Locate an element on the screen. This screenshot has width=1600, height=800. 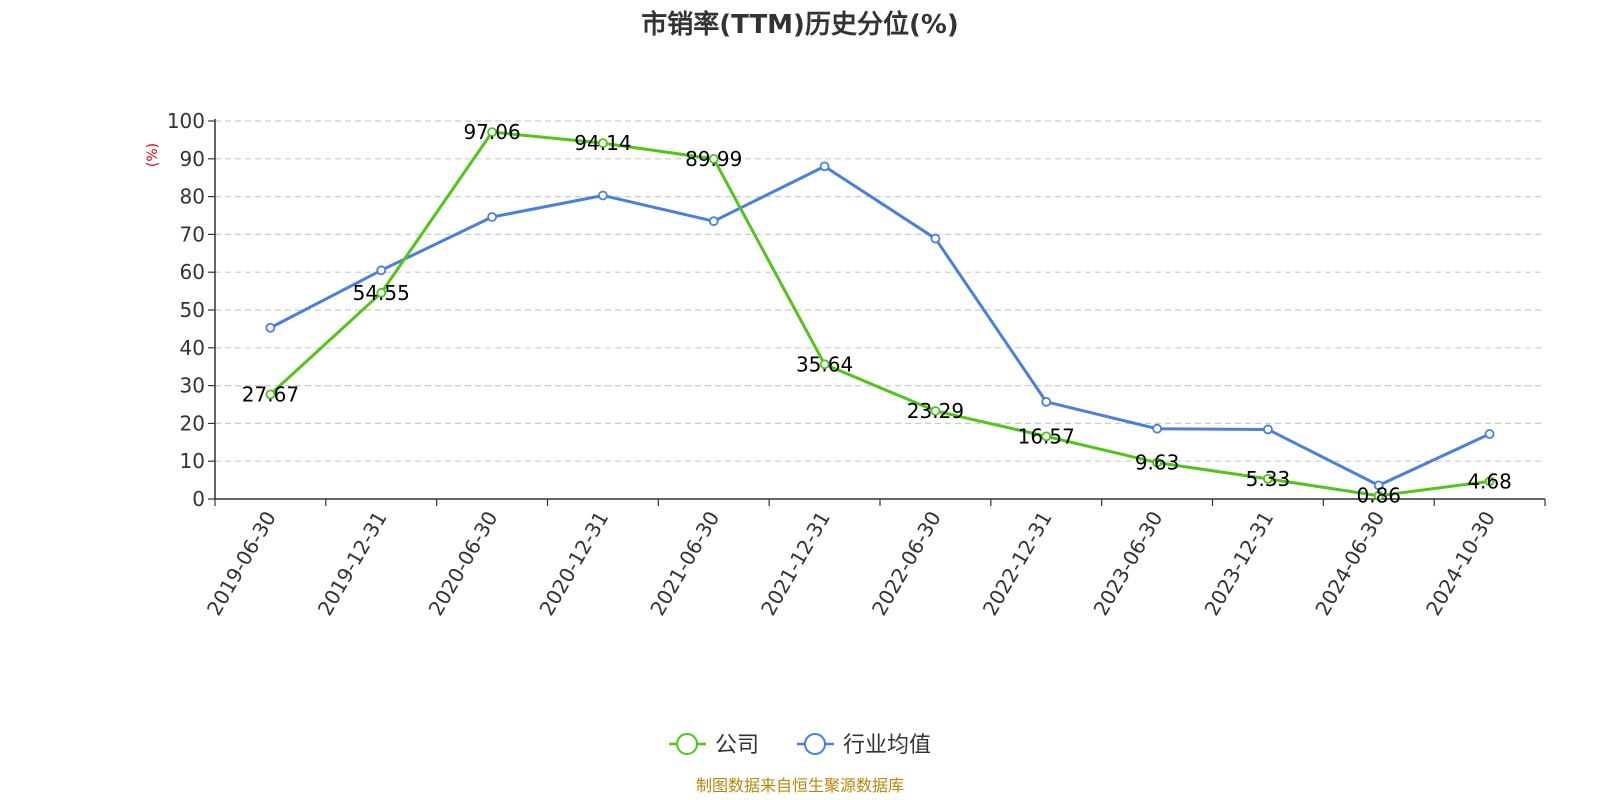
y-axis-label: (%) is located at coordinates (153, 155).